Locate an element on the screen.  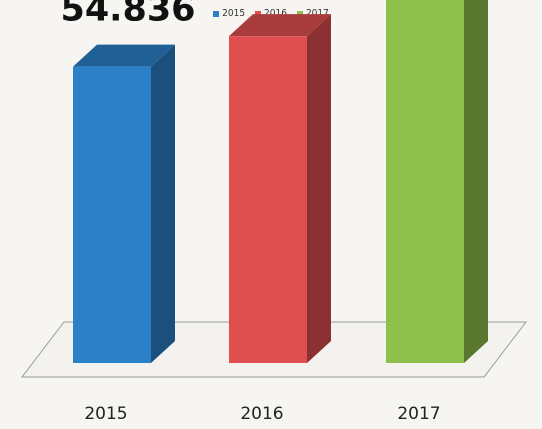
x-tick-label-2016: 2016 is located at coordinates (261, 414).